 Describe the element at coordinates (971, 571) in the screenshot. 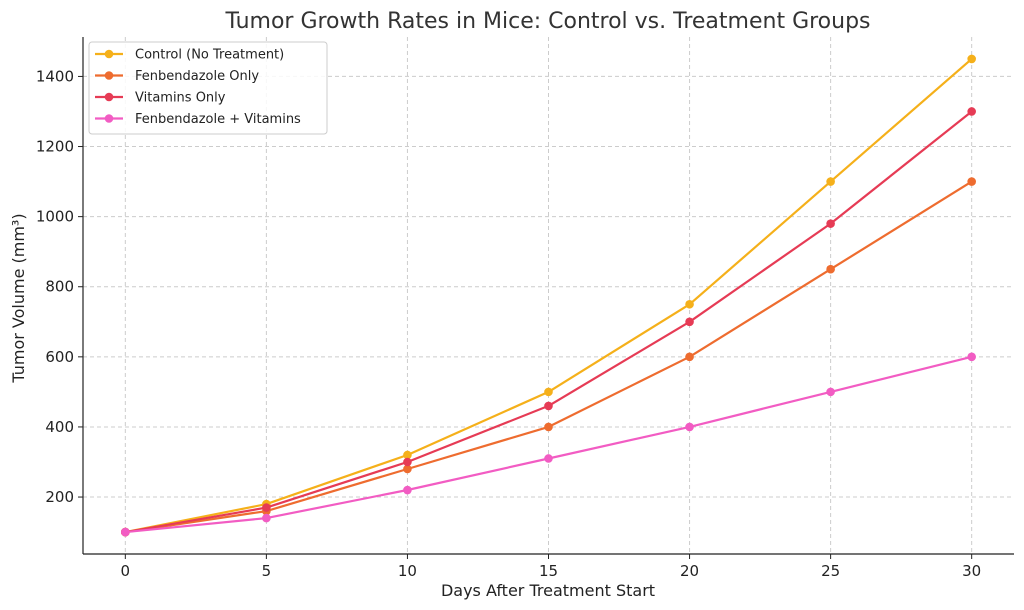

I see `x-tick-label: 30` at that location.